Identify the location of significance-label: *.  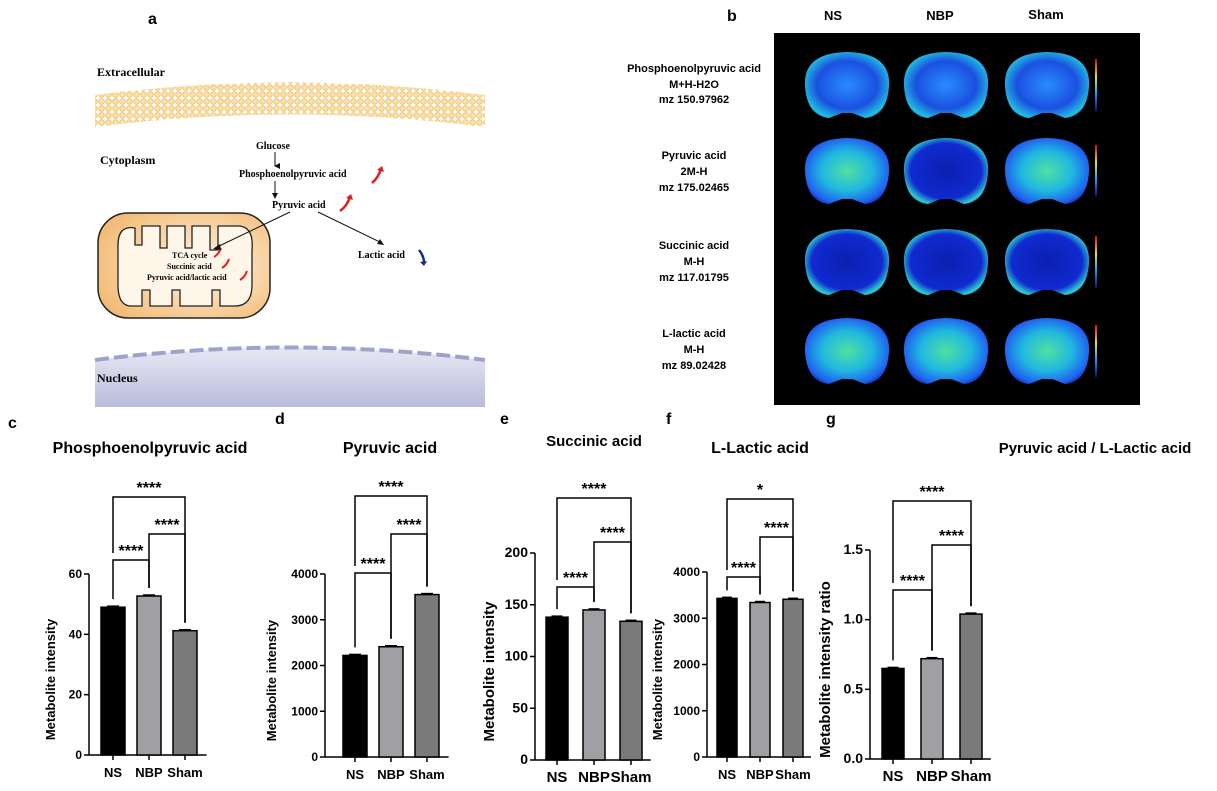
(760, 490).